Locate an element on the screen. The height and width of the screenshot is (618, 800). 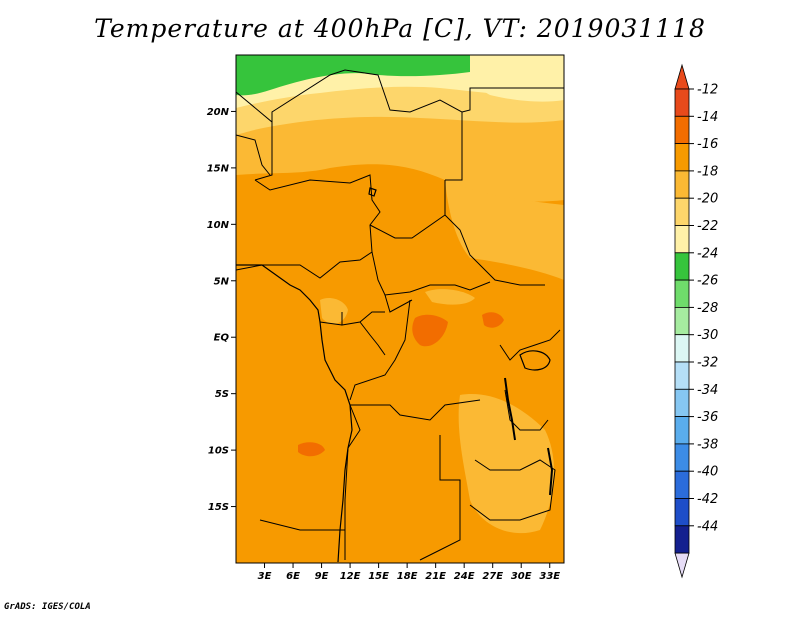
lat-tick-label: 15S is located at coordinates (218, 507).